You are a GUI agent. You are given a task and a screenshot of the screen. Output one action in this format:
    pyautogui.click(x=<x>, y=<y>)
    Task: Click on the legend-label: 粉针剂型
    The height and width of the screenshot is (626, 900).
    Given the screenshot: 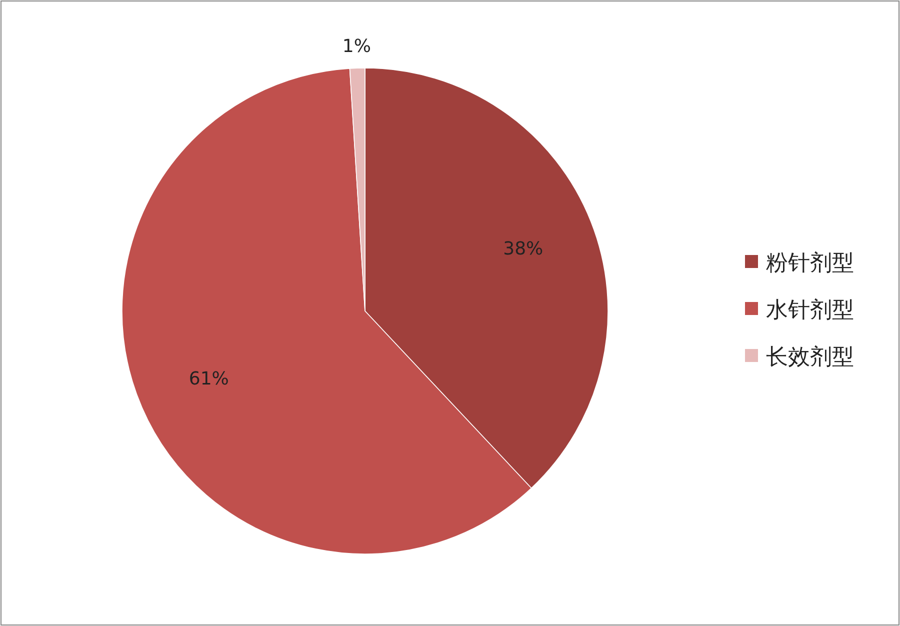 What is the action you would take?
    pyautogui.click(x=810, y=263)
    